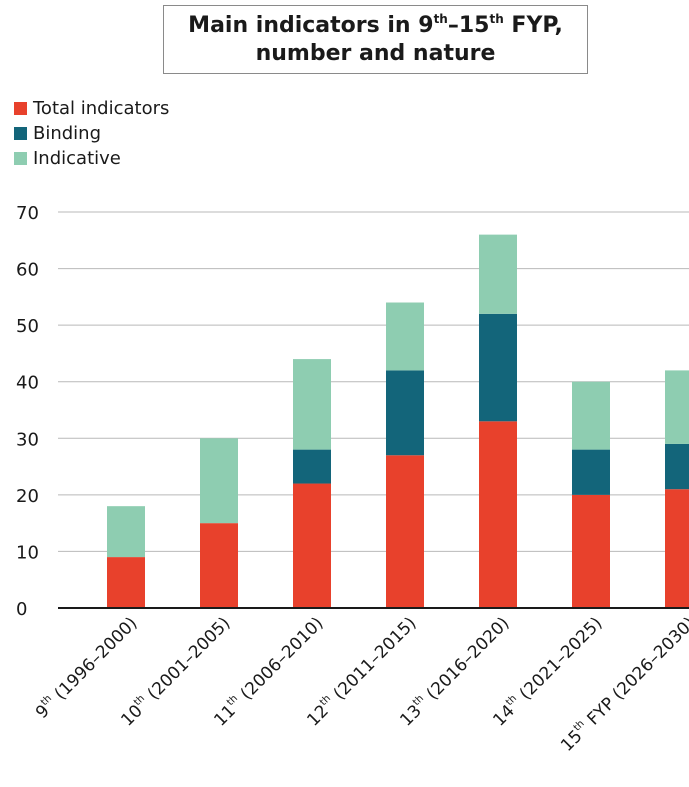 The image size is (689, 787). Describe the element at coordinates (20, 158) in the screenshot. I see `legend-swatch-indicative` at that location.